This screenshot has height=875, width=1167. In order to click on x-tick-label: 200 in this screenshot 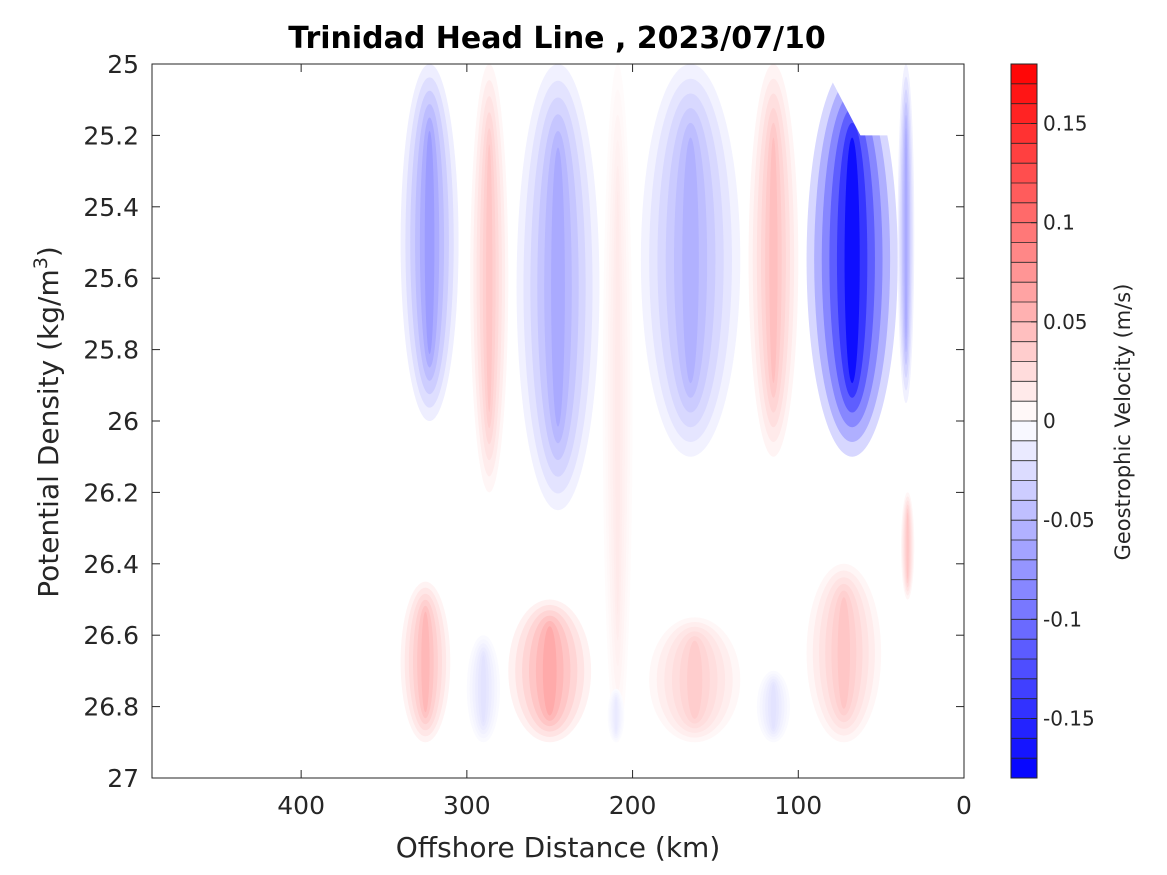, I will do `click(633, 805)`.